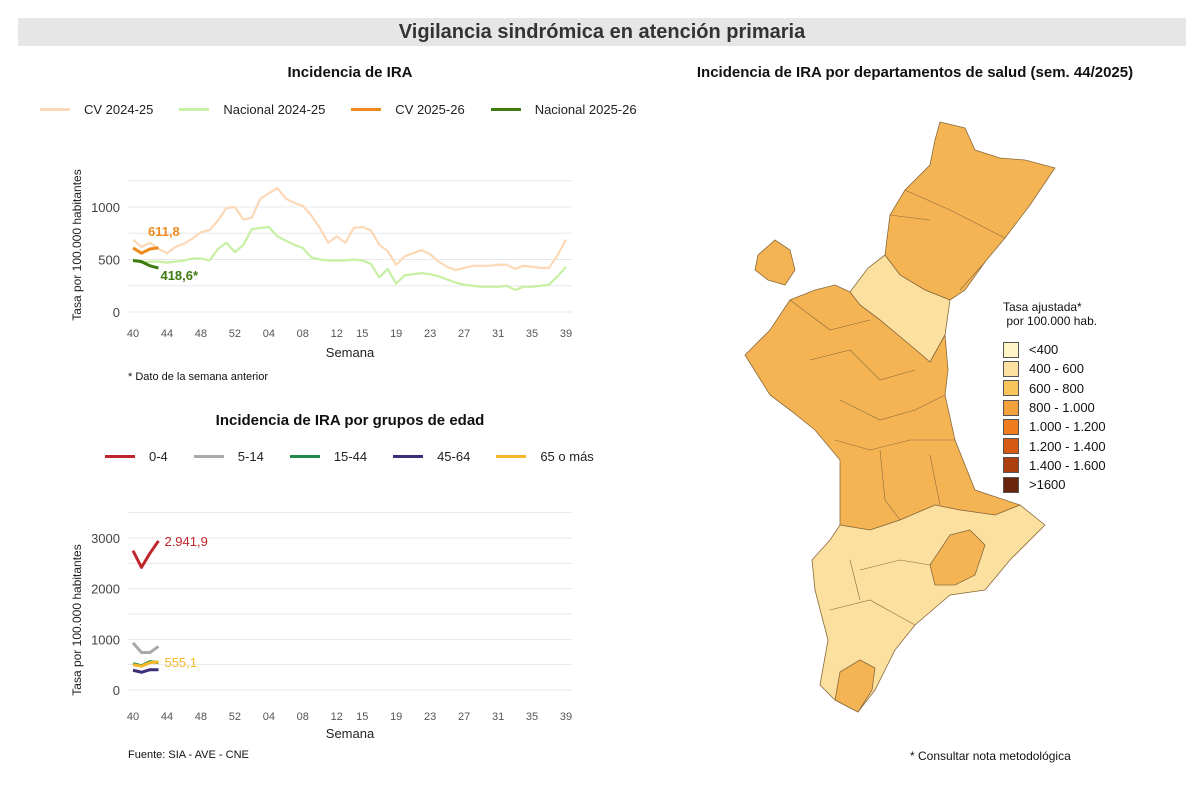  Describe the element at coordinates (362, 717) in the screenshot. I see `x-tick-label: 15` at that location.